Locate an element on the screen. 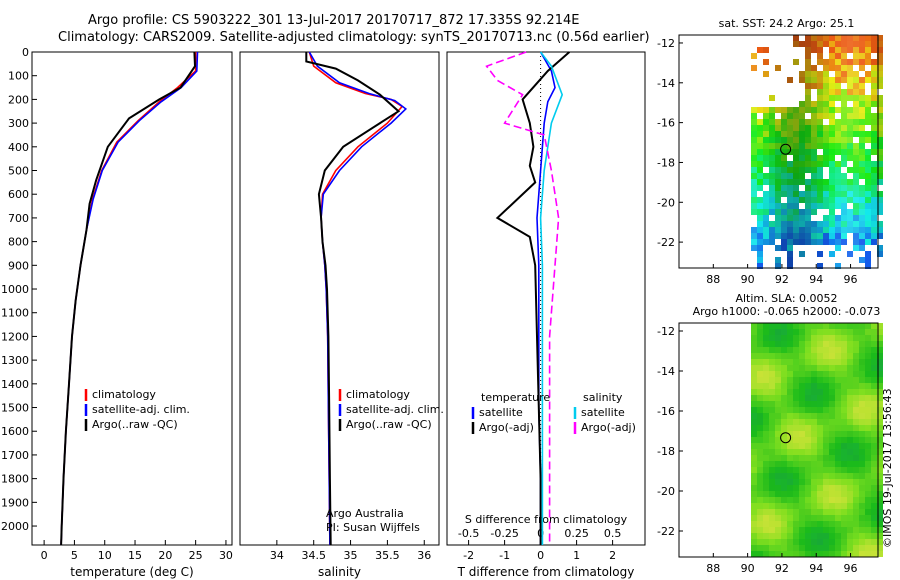 This screenshot has height=580, width=900. temperature-xtick-label: 5 is located at coordinates (74, 555).